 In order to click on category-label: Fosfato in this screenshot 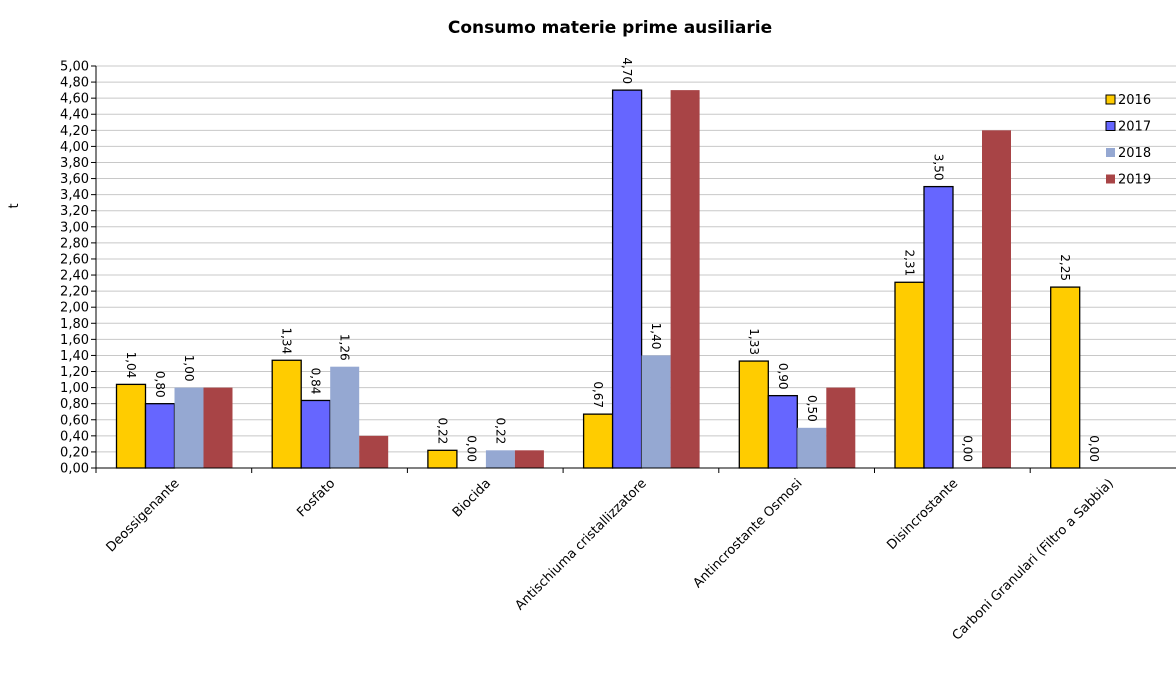, I will do `click(316, 498)`.